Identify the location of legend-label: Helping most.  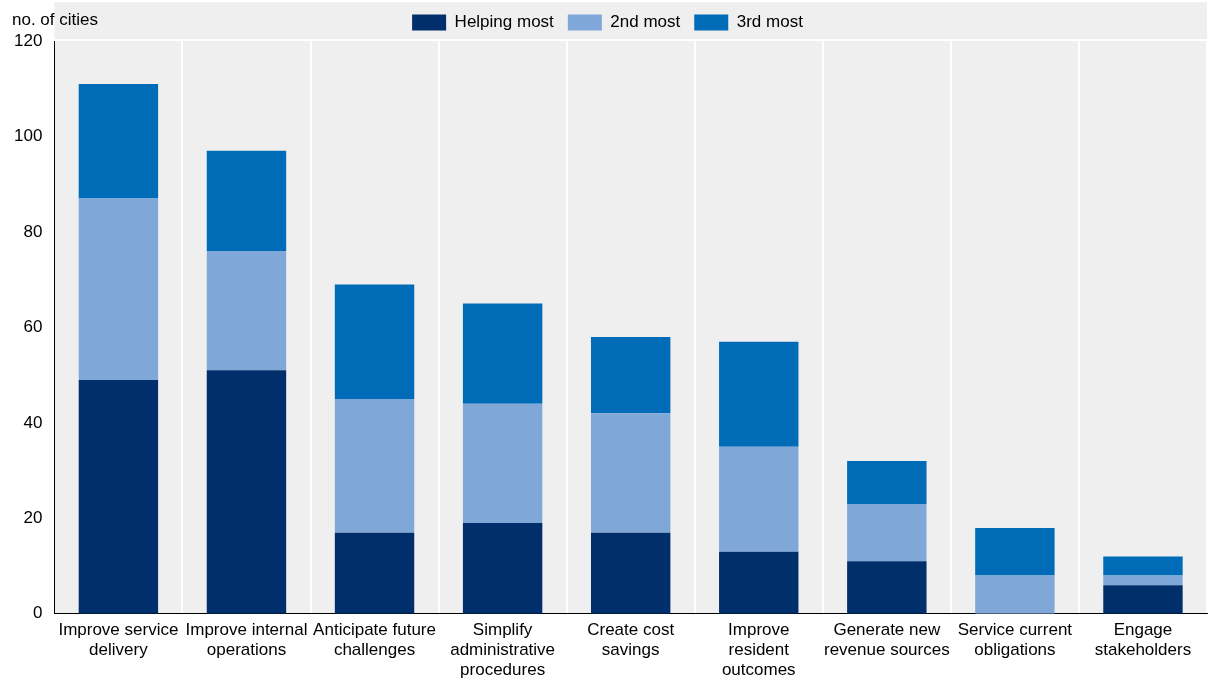
(504, 22).